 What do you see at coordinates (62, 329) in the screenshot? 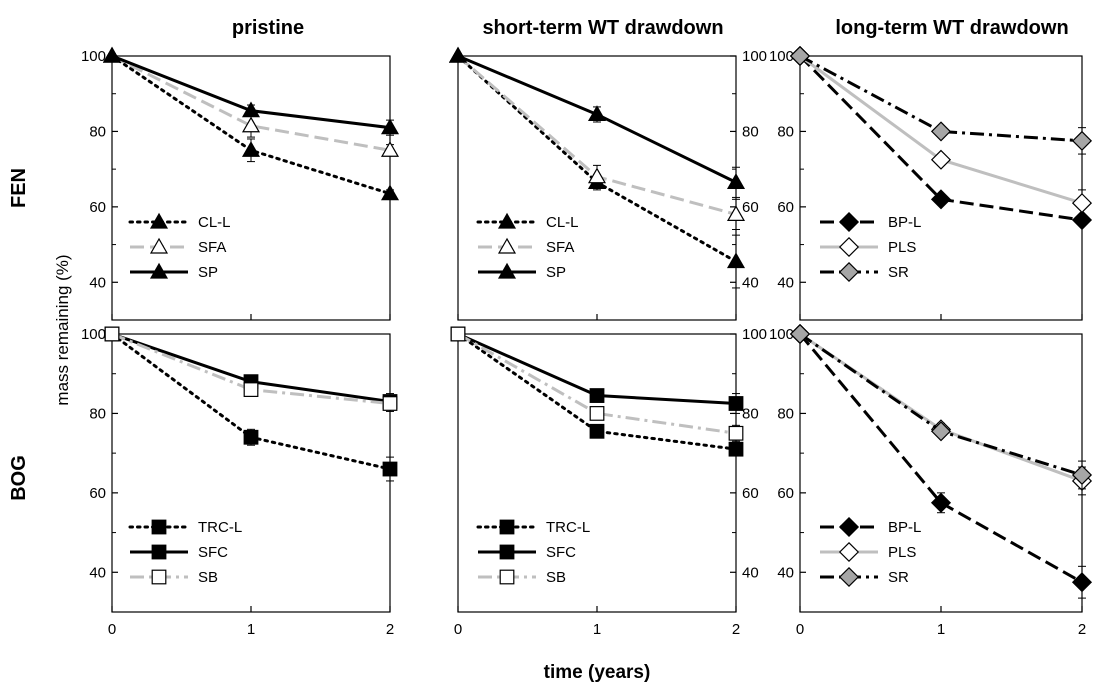
I see `y-axis-label: mass remaining (%)` at bounding box center [62, 329].